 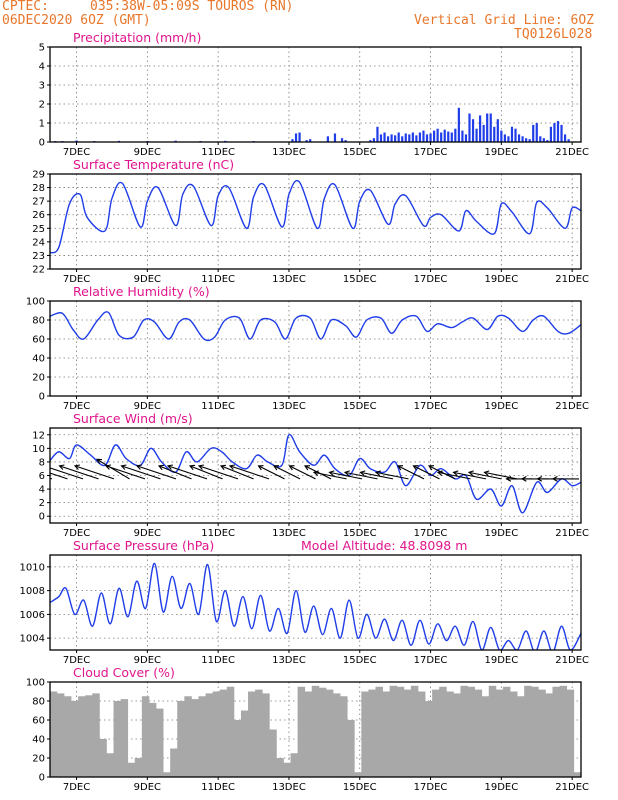 I want to click on y-tick-label: 80, so click(x=38, y=321).